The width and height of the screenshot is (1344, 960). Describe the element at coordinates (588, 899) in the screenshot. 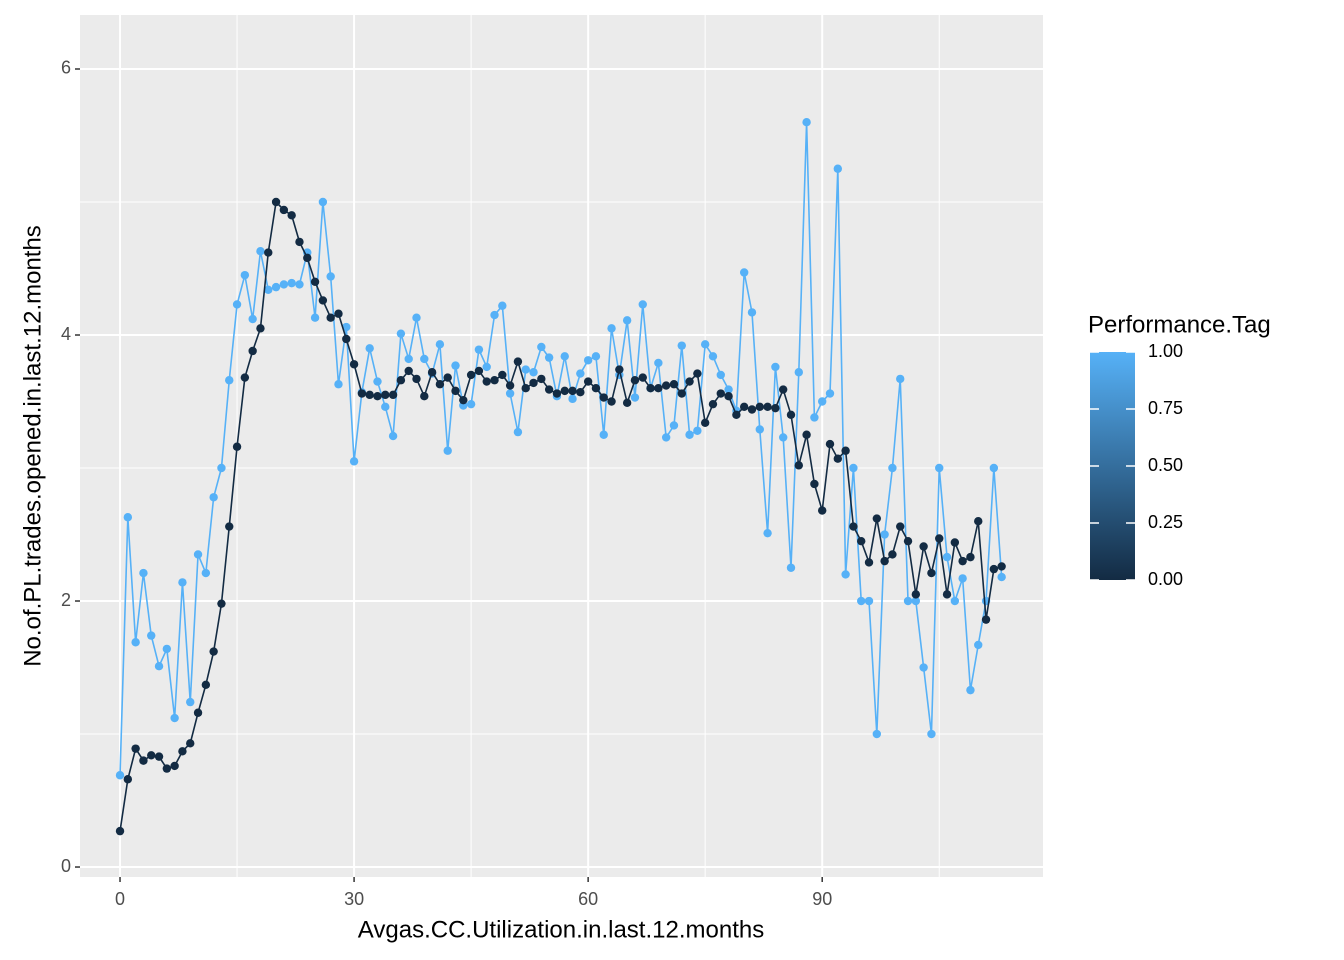

I see `x-tick-label: 60` at that location.